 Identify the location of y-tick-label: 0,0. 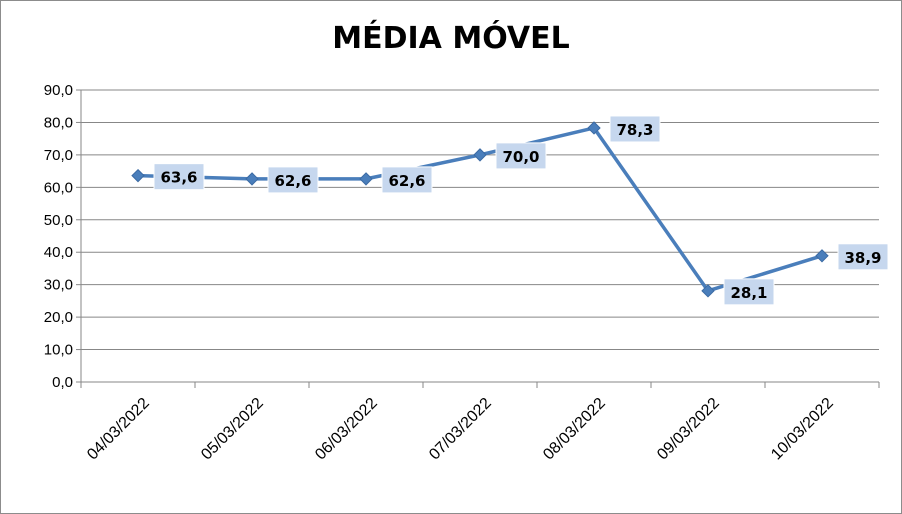
(62, 382).